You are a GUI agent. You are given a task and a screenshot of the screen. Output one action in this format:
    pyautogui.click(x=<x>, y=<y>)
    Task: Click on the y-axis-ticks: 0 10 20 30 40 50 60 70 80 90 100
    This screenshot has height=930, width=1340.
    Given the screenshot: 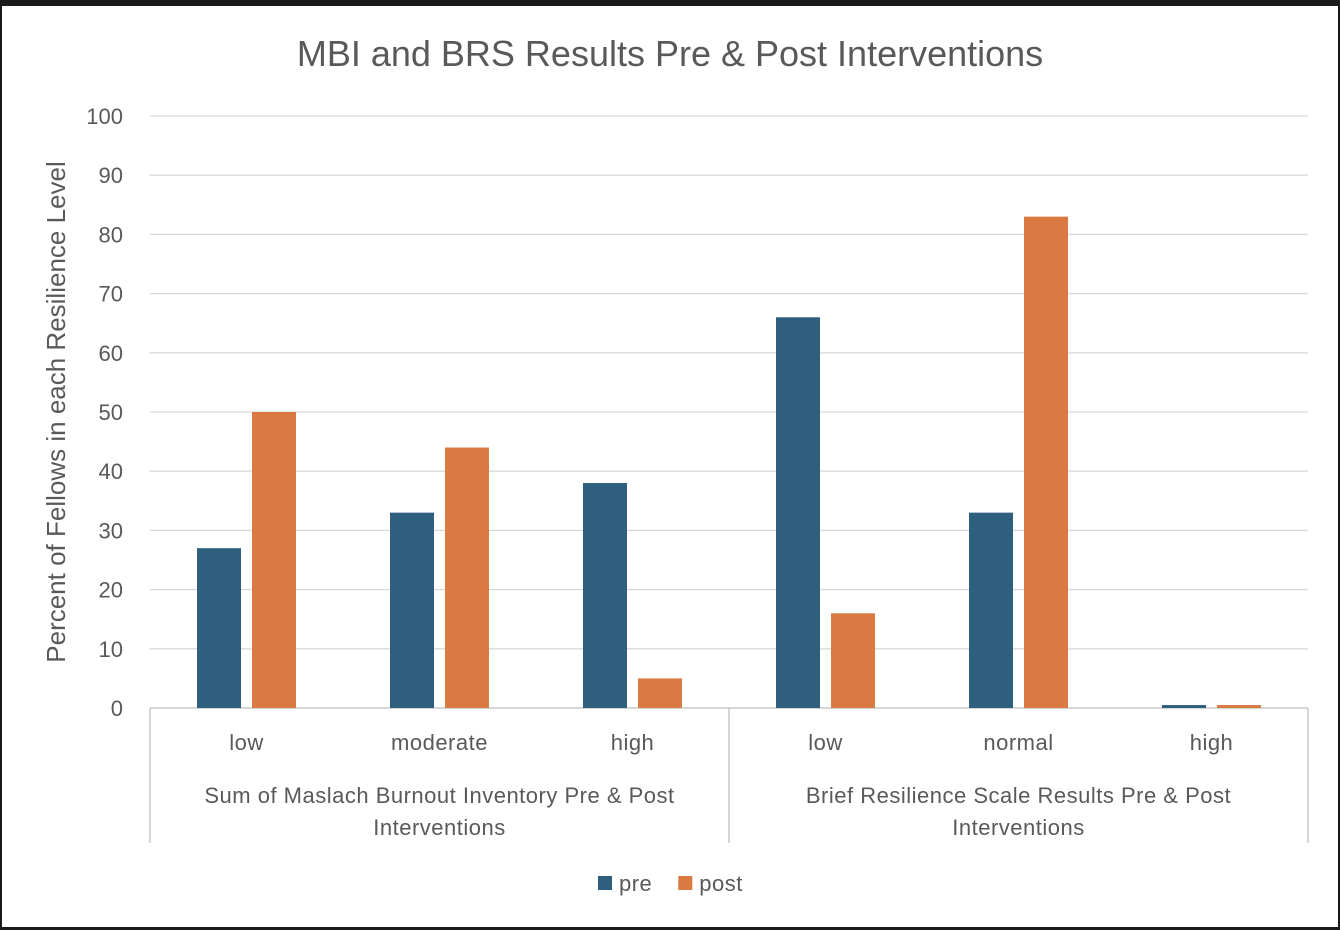 What is the action you would take?
    pyautogui.click(x=104, y=412)
    